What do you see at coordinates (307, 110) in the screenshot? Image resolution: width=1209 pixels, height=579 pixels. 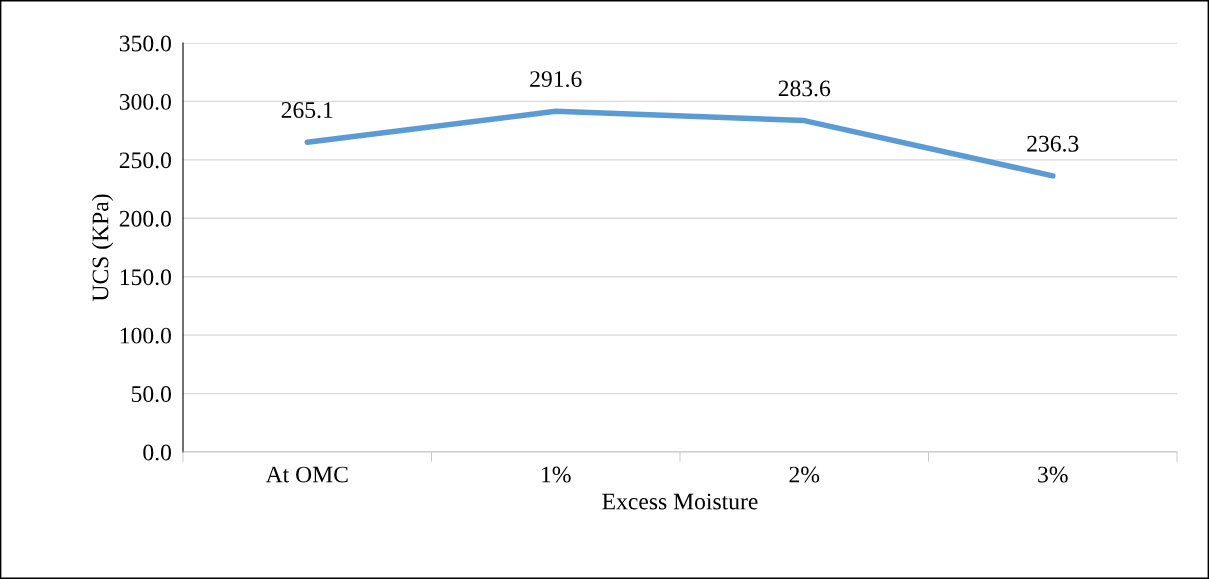 I see `data-label: 265.1` at bounding box center [307, 110].